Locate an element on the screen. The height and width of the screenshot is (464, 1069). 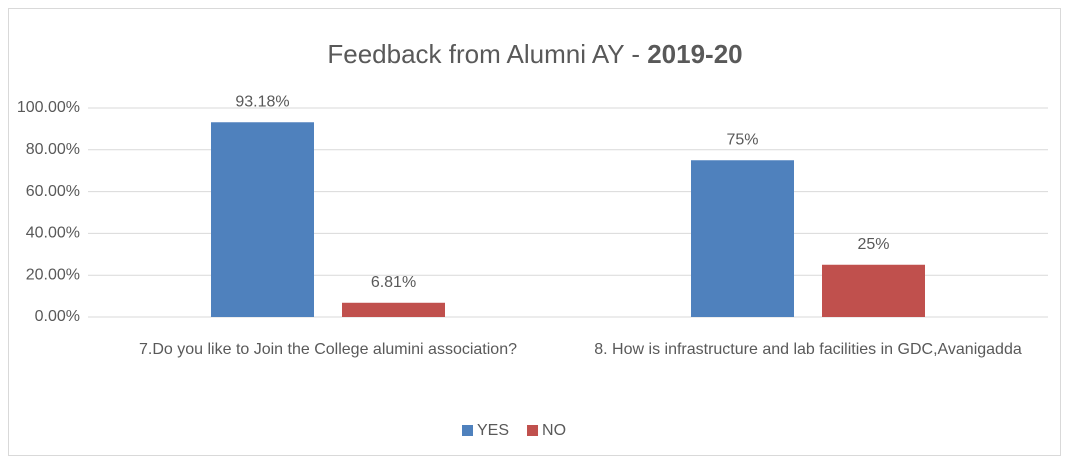
data-label: 93.18% is located at coordinates (262, 101).